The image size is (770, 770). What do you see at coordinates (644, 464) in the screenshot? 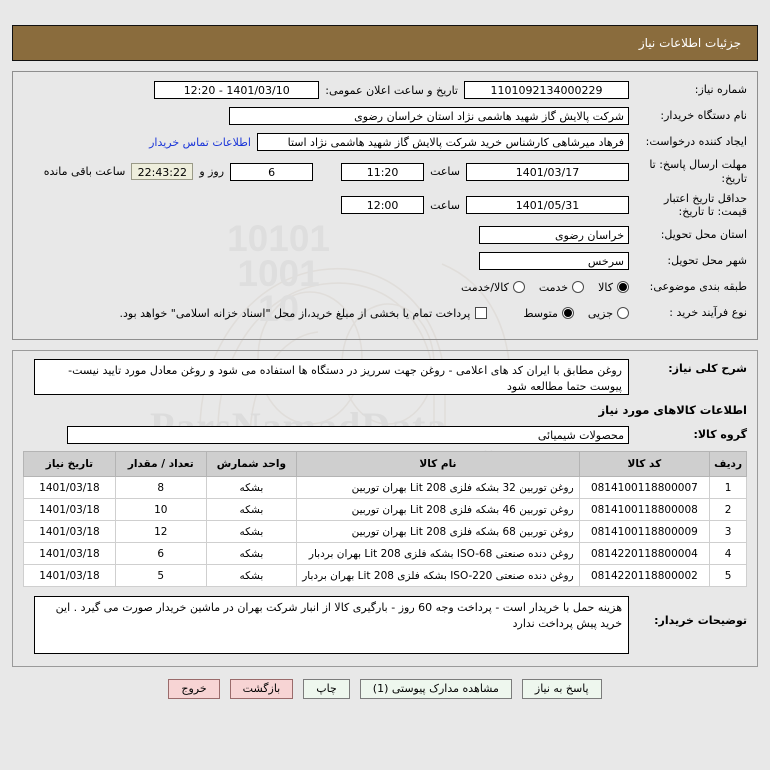
I see `th-code: کد کالا` at bounding box center [644, 464].